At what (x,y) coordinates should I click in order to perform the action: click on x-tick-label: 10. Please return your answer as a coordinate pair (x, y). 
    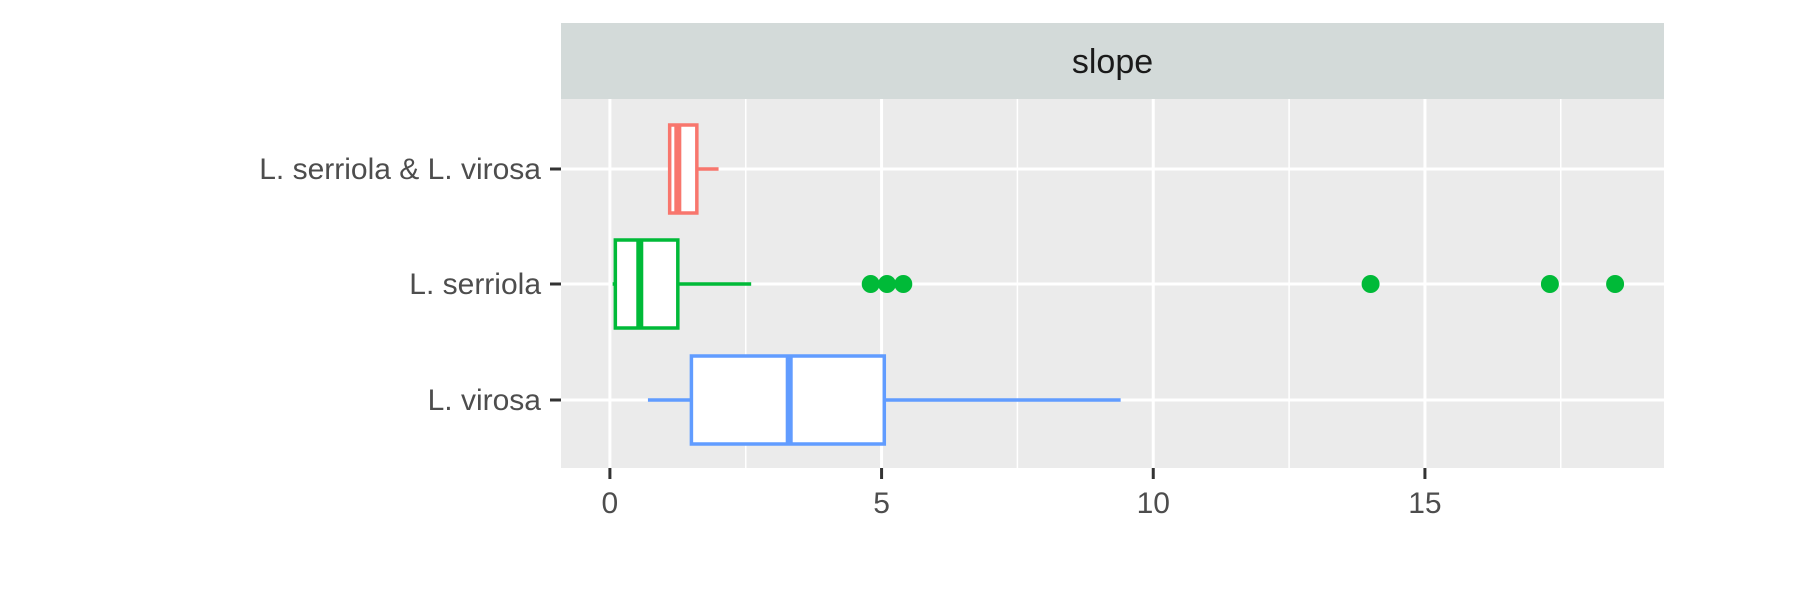
    Looking at the image, I should click on (1153, 503).